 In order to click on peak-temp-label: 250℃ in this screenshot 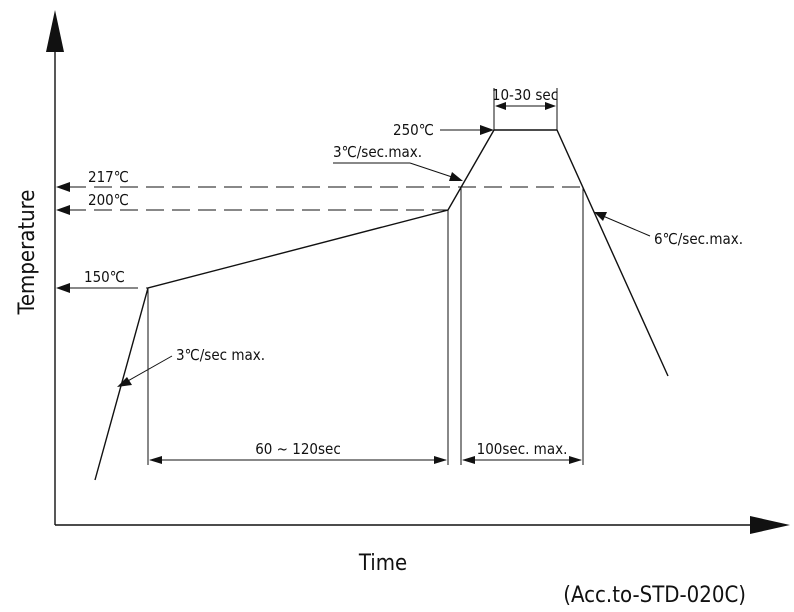, I will do `click(413, 130)`.